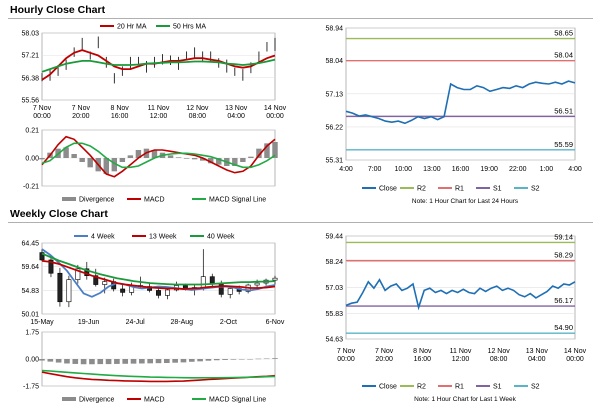 This screenshot has width=600, height=413. Describe the element at coordinates (535, 387) in the screenshot. I see `weekly-pivot-legend-label: S2` at that location.